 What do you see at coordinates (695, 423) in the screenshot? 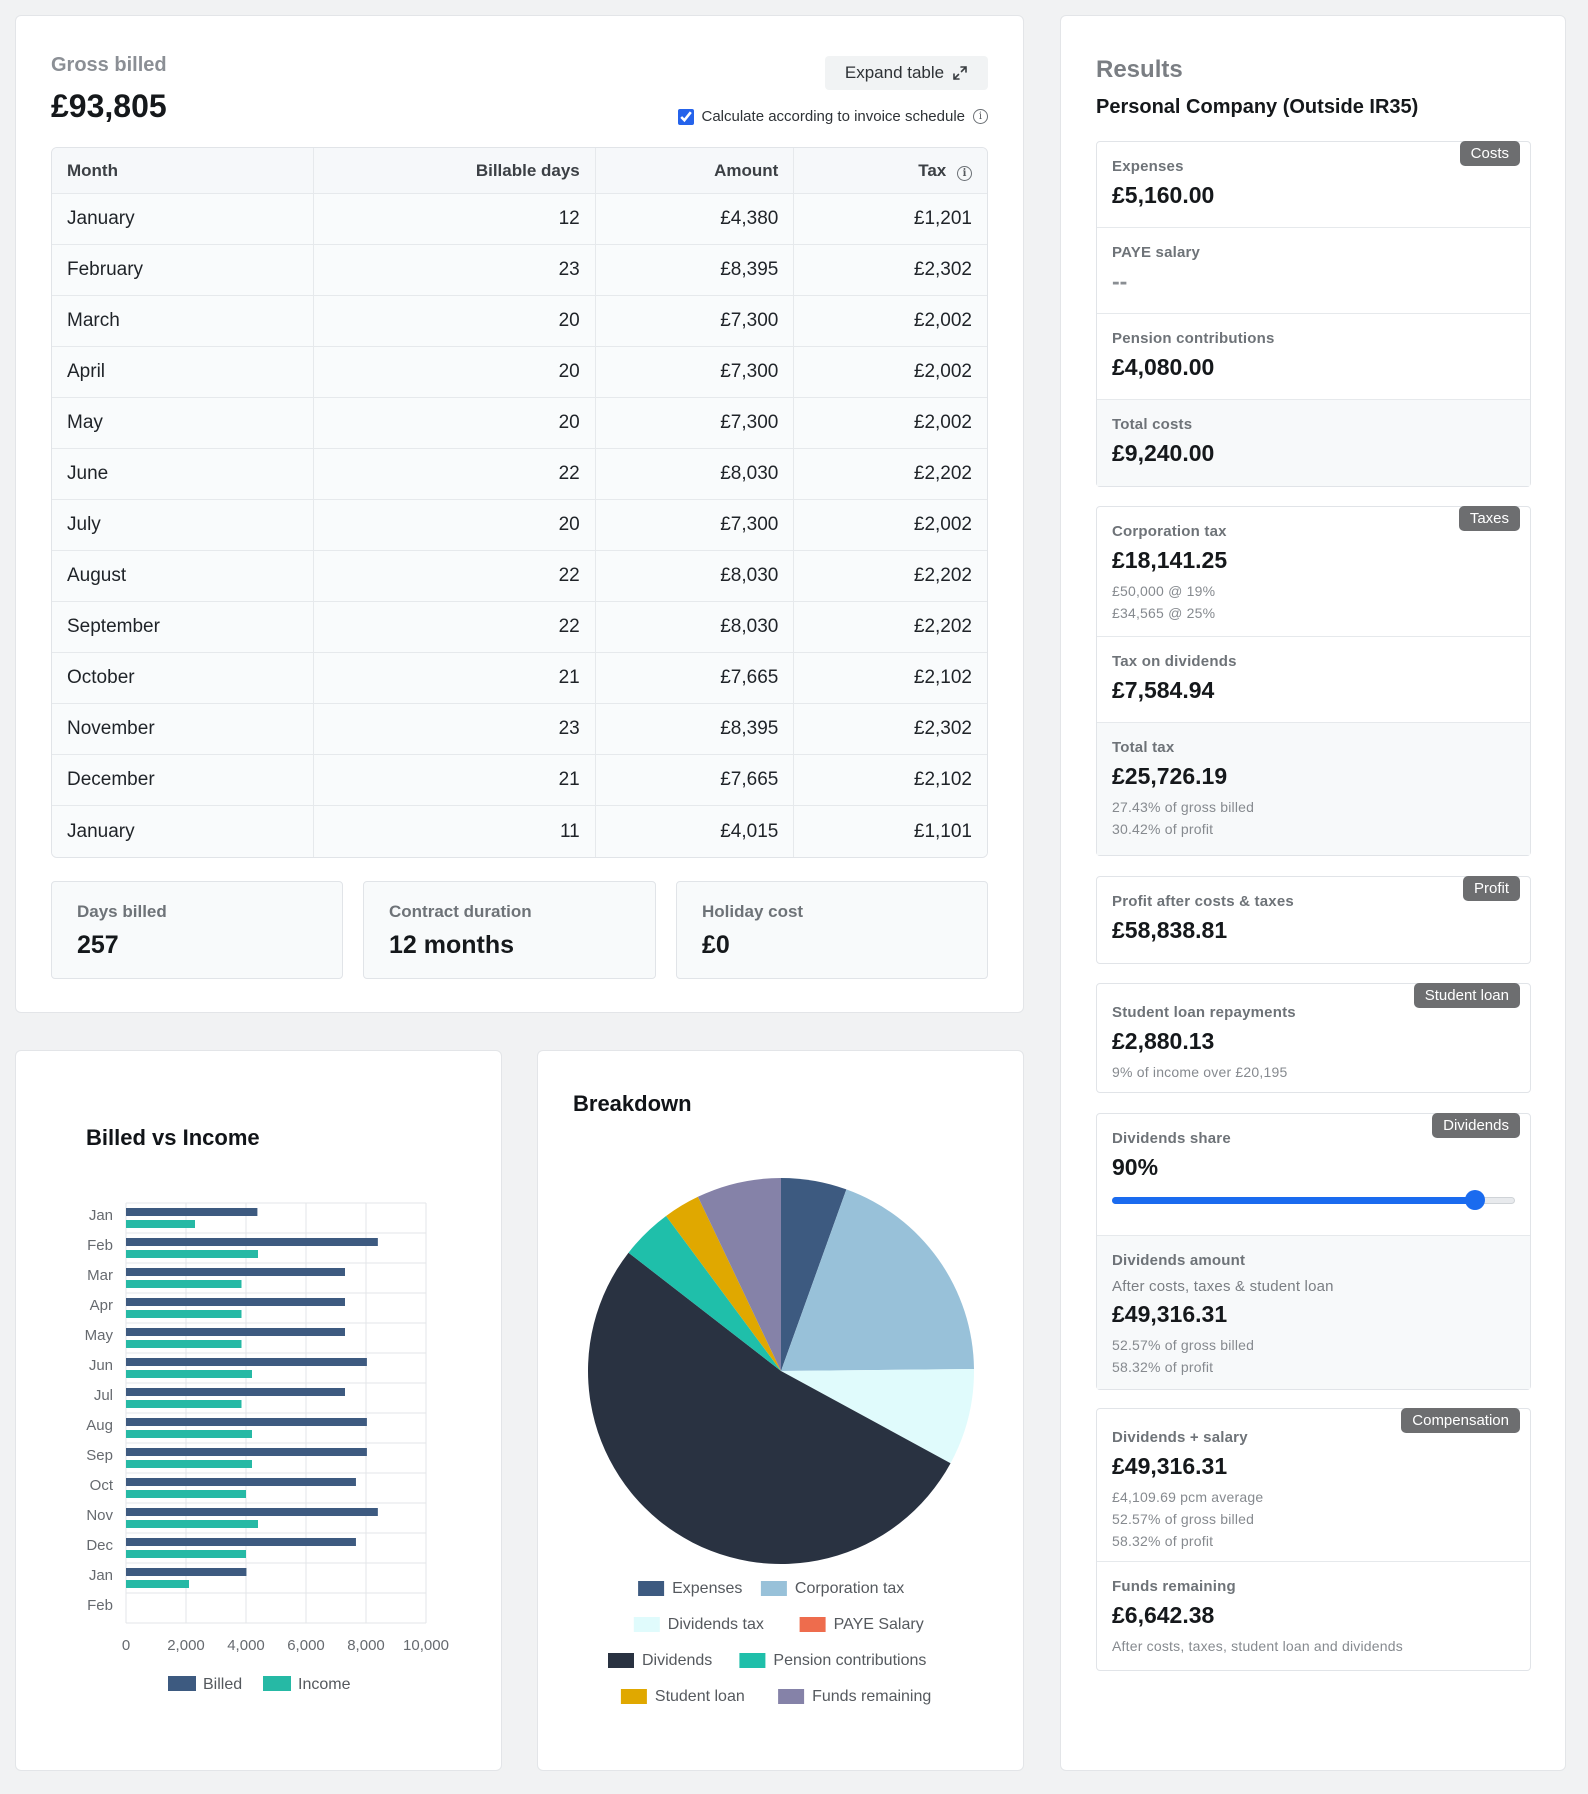
I see `cell-amount: £7,300` at bounding box center [695, 423].